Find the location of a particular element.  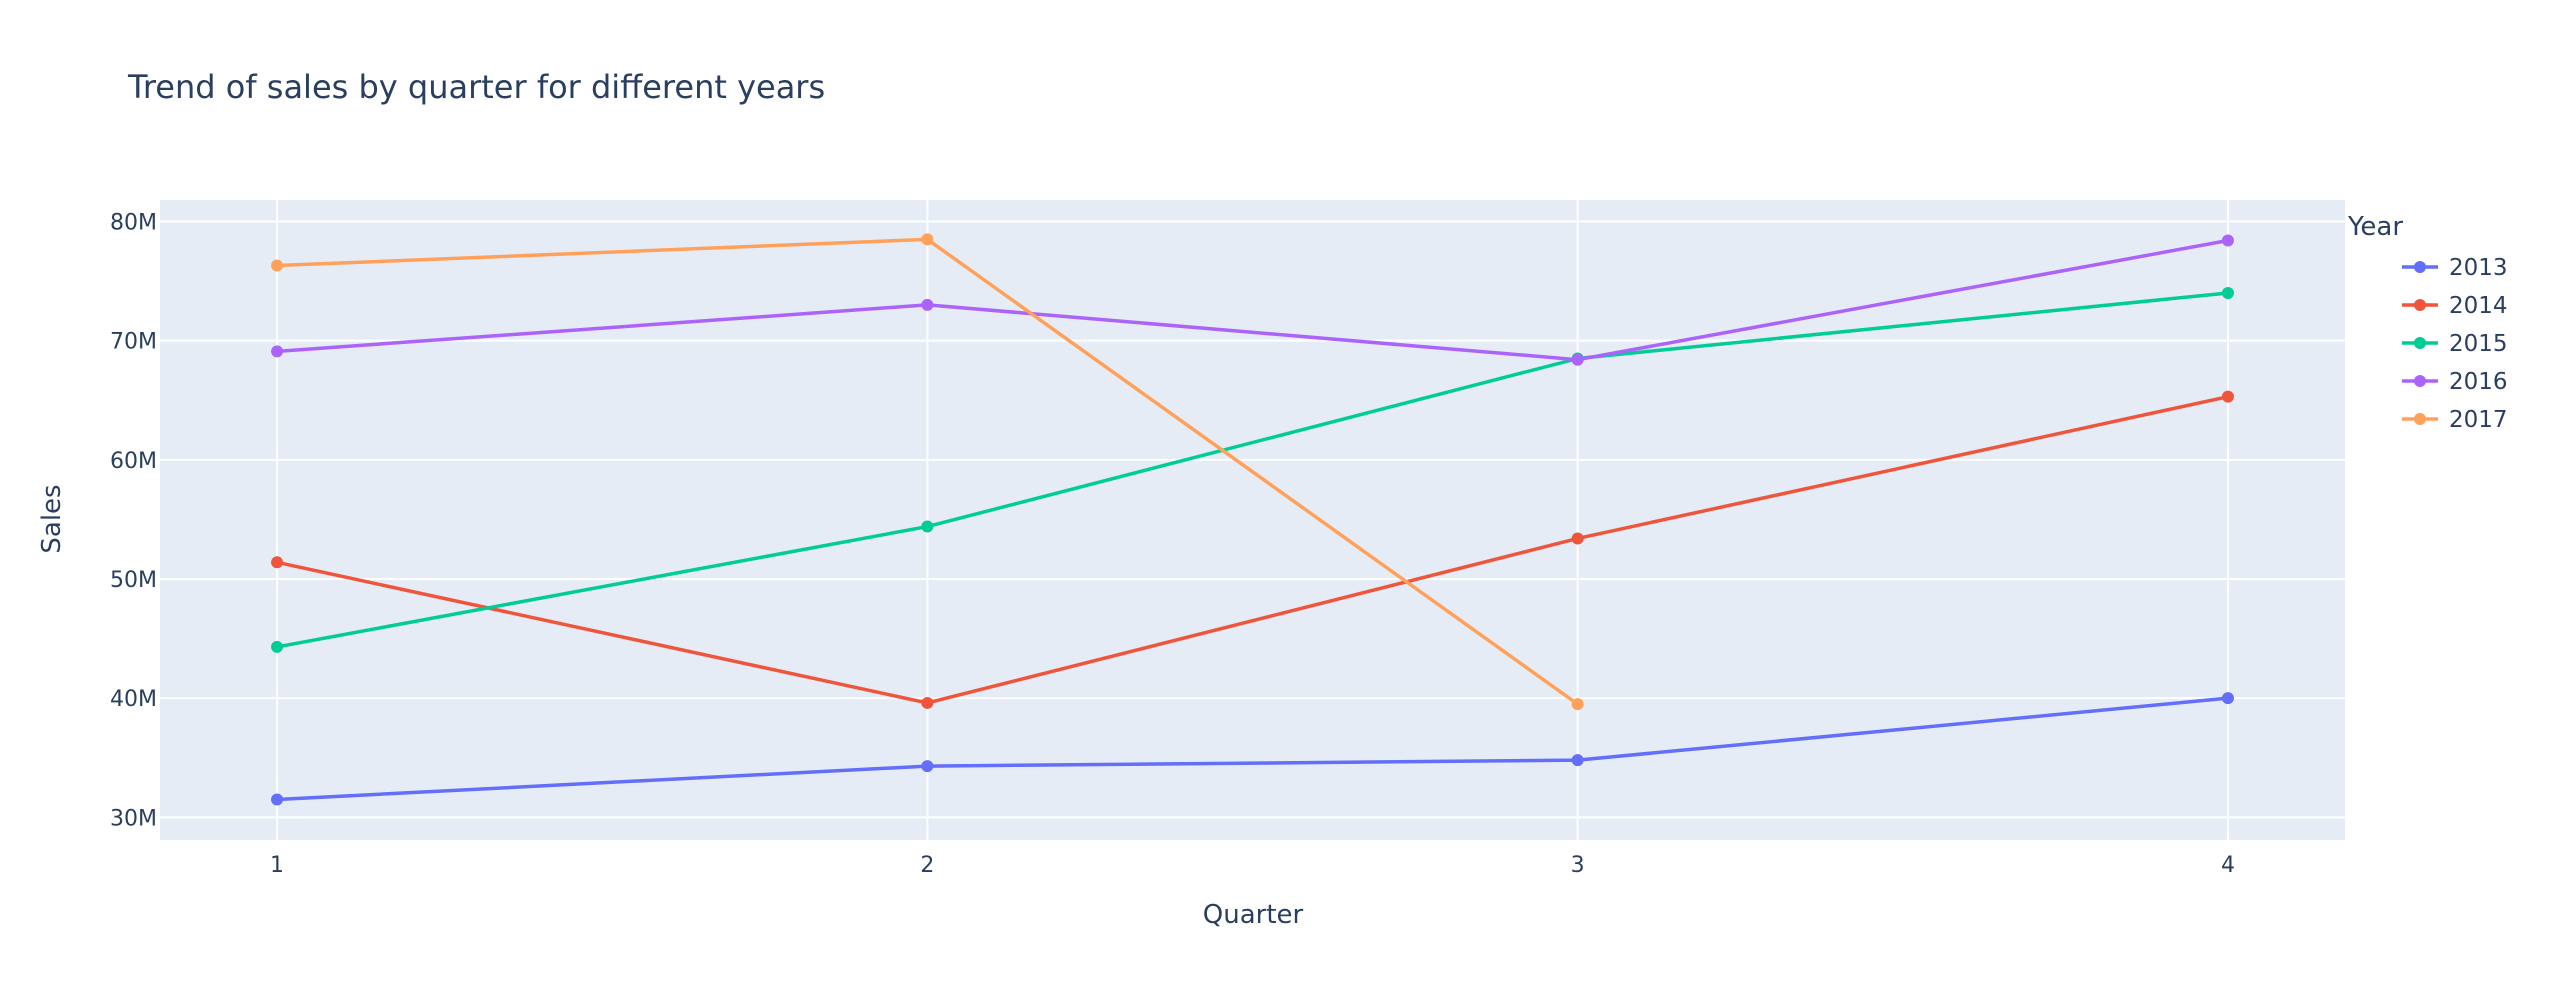

series-2013 is located at coordinates (1252, 749).